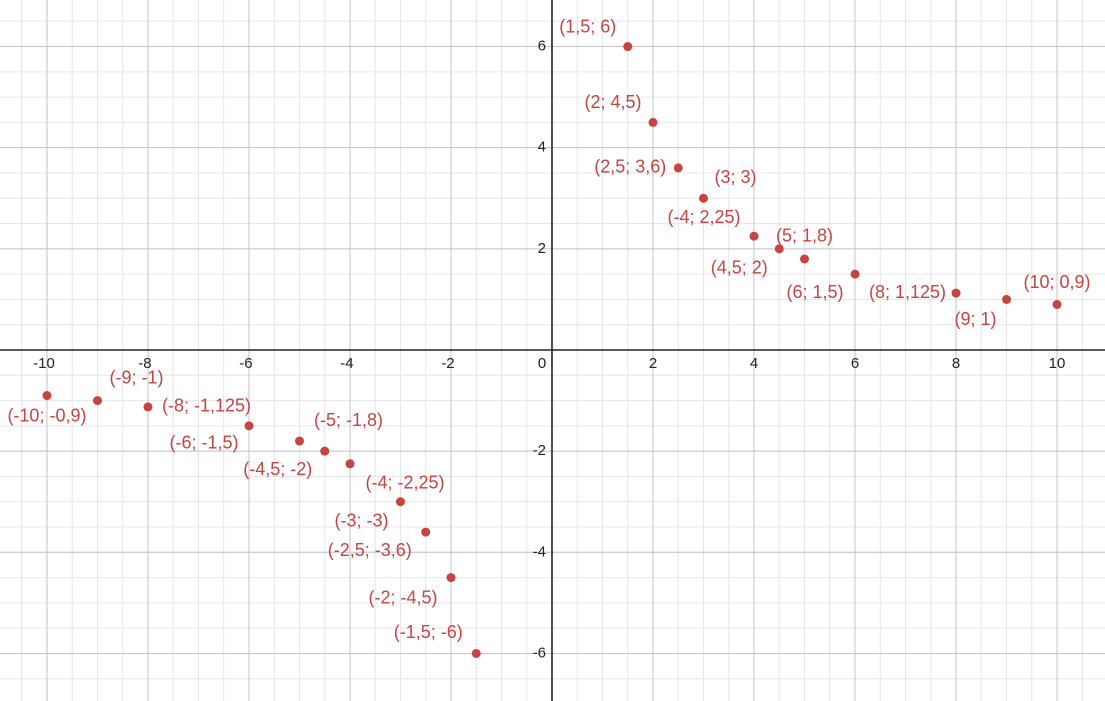  Describe the element at coordinates (542, 363) in the screenshot. I see `x-tick-label: 0` at that location.